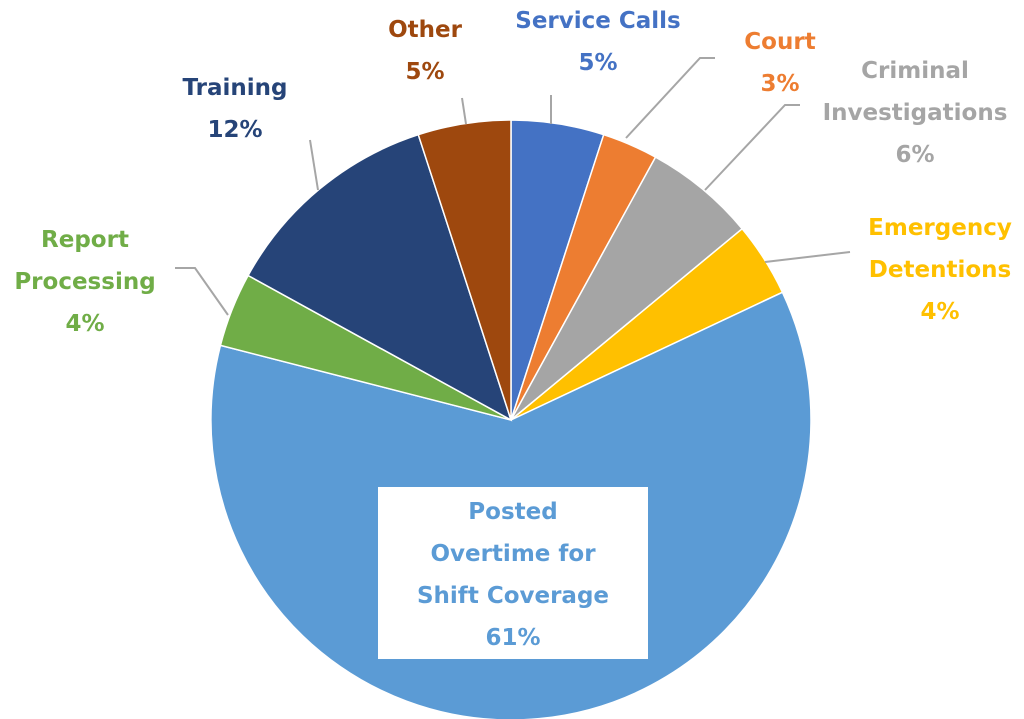 This screenshot has width=1024, height=719. What do you see at coordinates (915, 155) in the screenshot?
I see `value-label: 6%` at bounding box center [915, 155].